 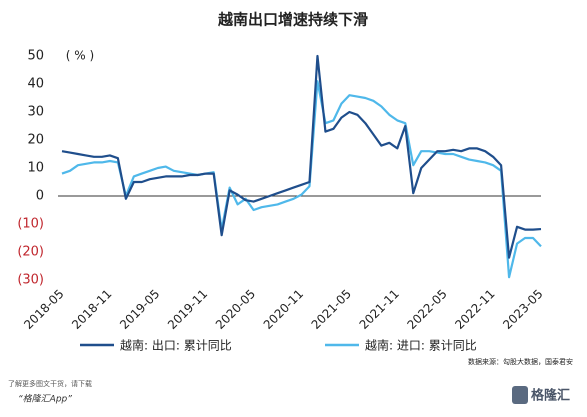 I want to click on footer-app: “格隆汇App”, so click(x=45, y=399).